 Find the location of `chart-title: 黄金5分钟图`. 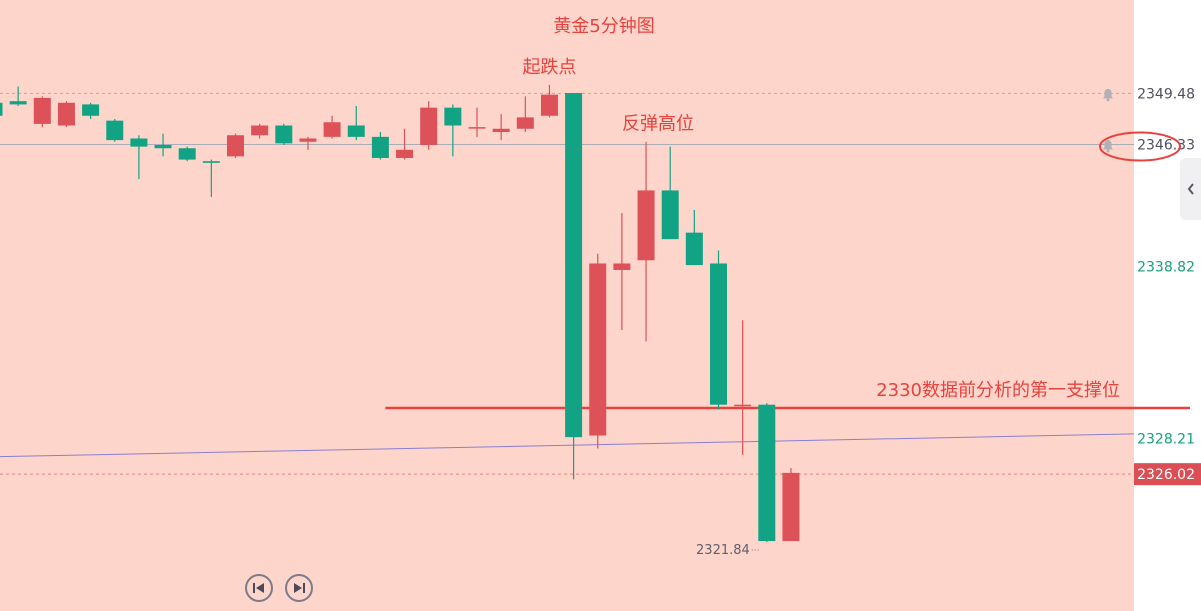

chart-title: 黄金5分钟图 is located at coordinates (603, 26).